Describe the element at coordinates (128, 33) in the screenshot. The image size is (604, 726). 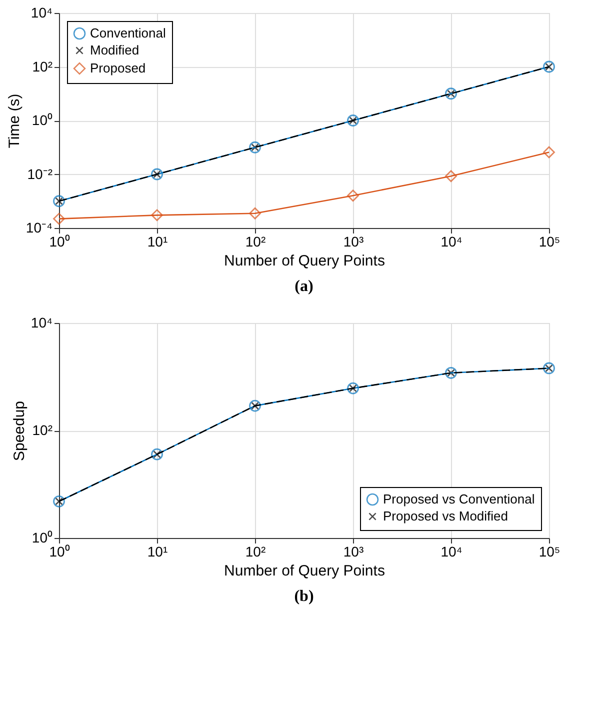
I see `legend-label: Conventional` at that location.